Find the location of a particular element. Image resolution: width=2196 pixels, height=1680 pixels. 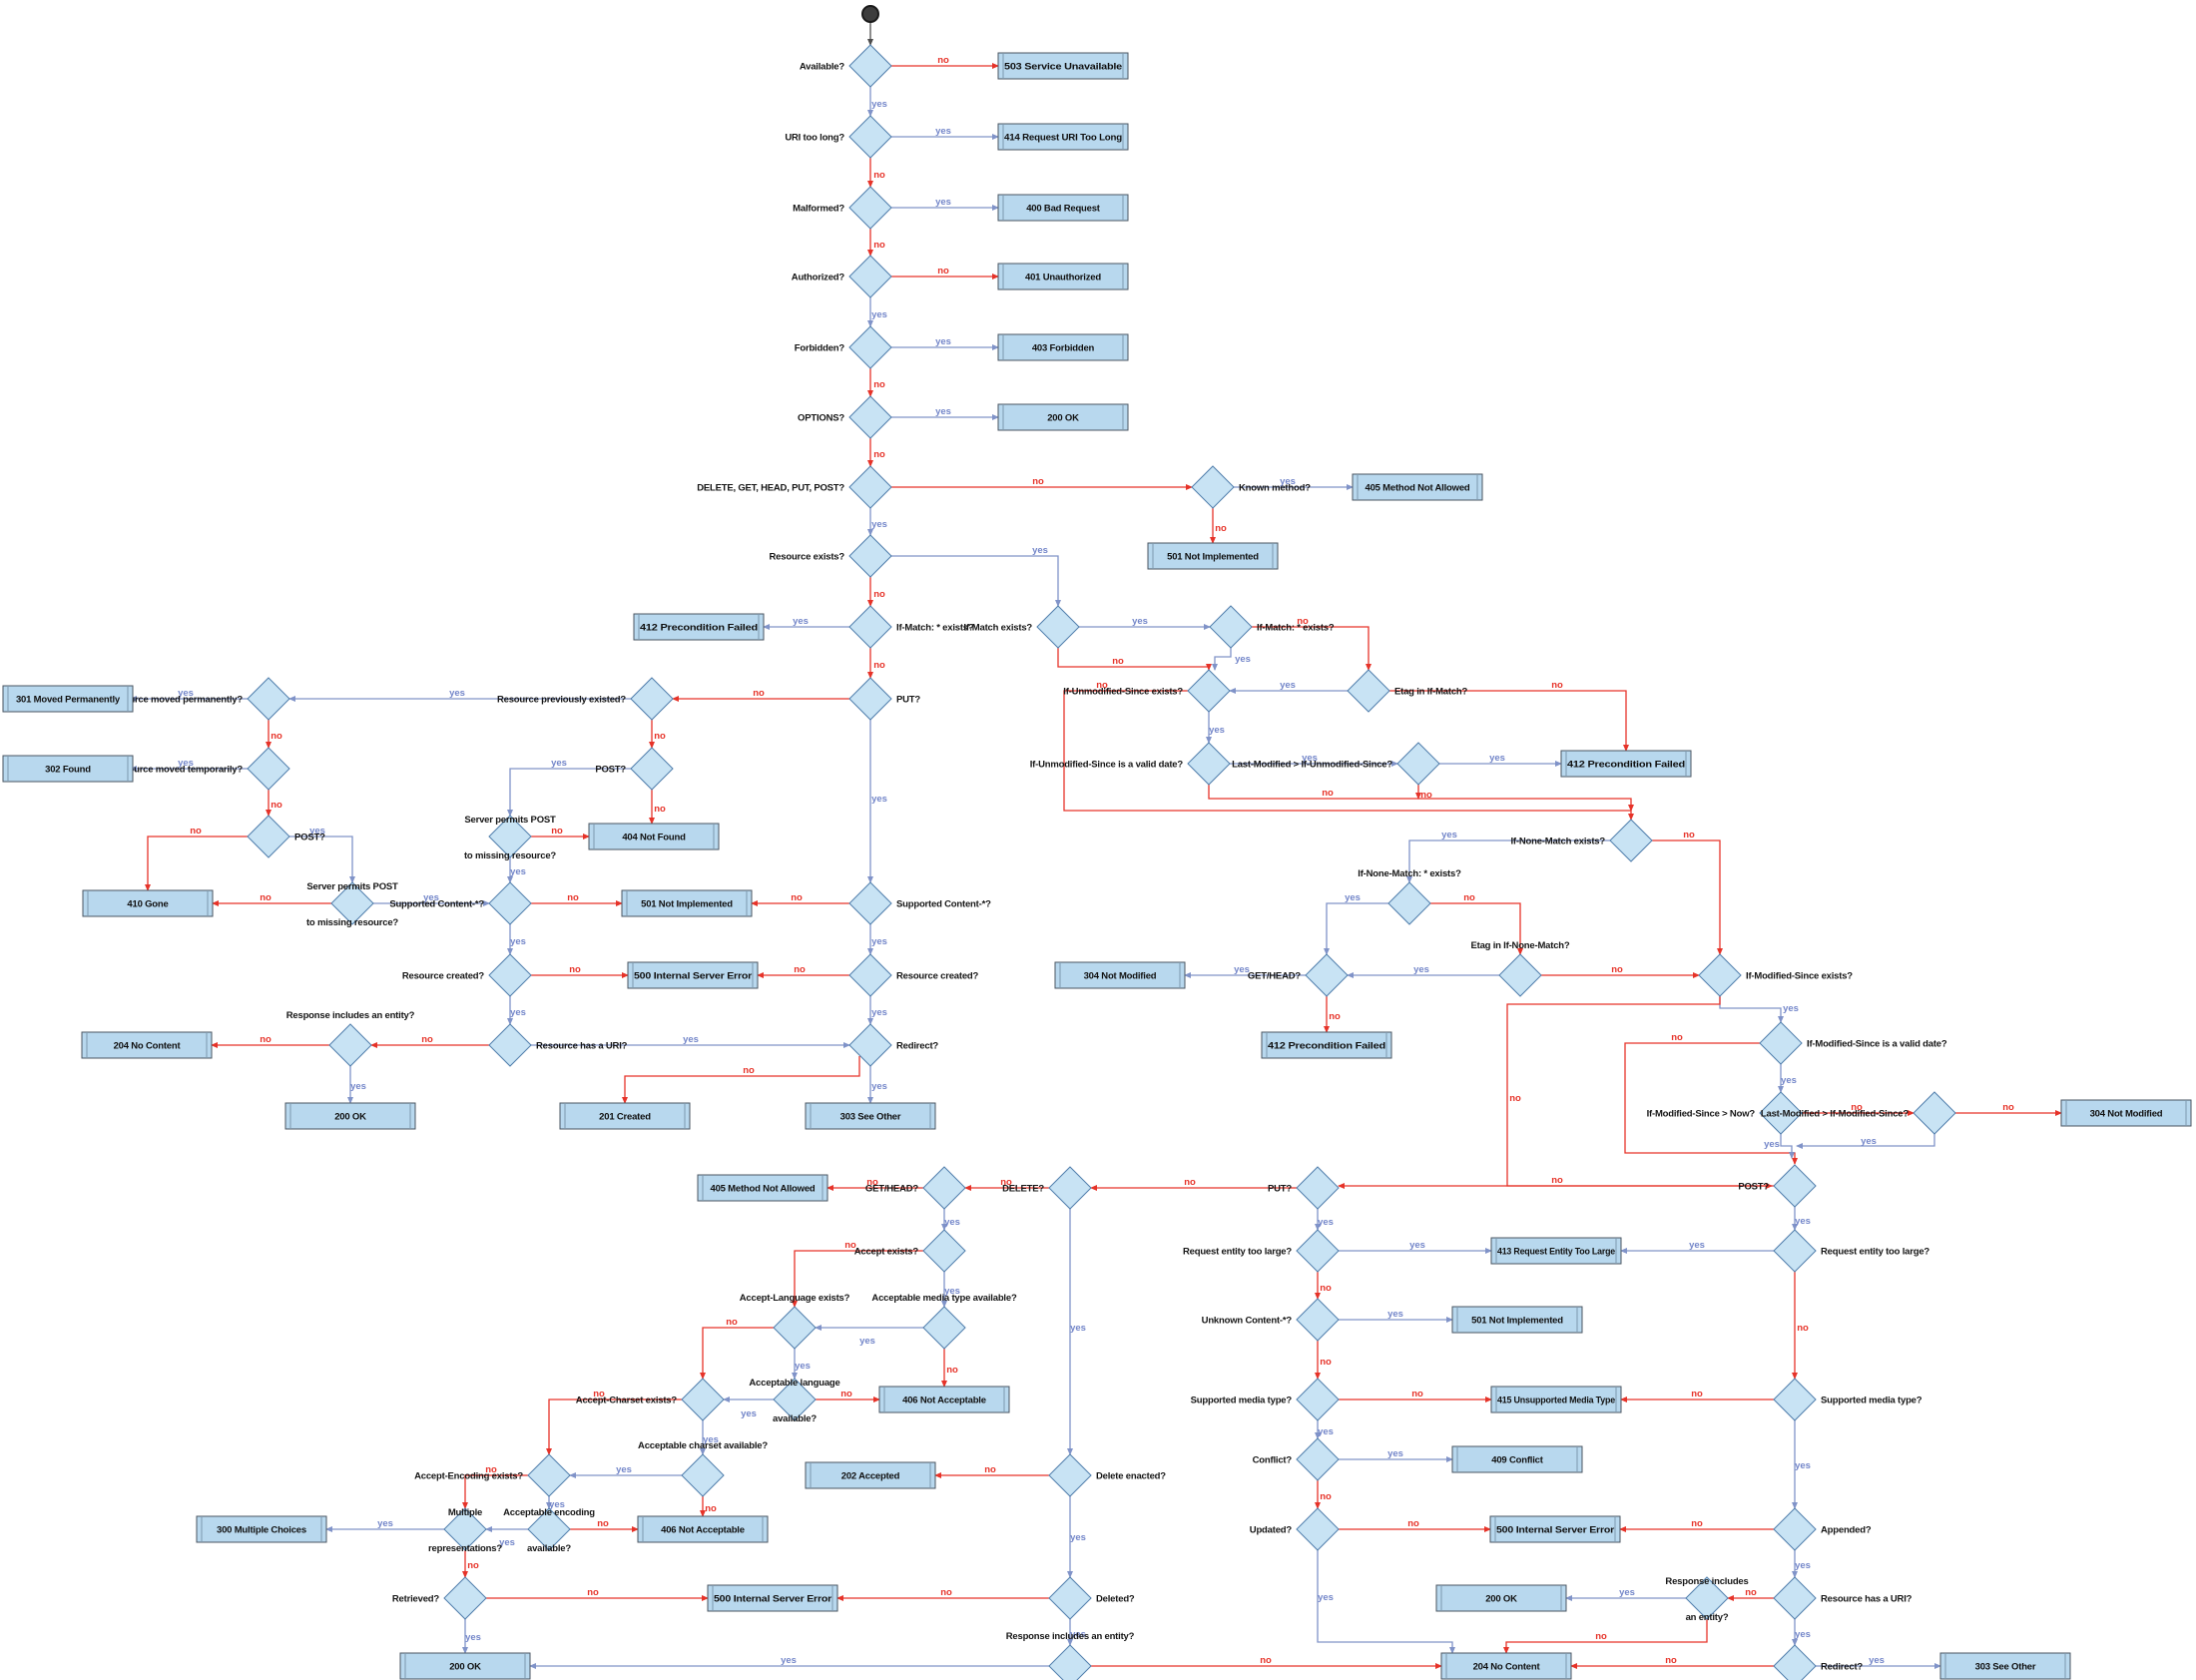

edge-label-74-yes: yes is located at coordinates (1627, 1592).